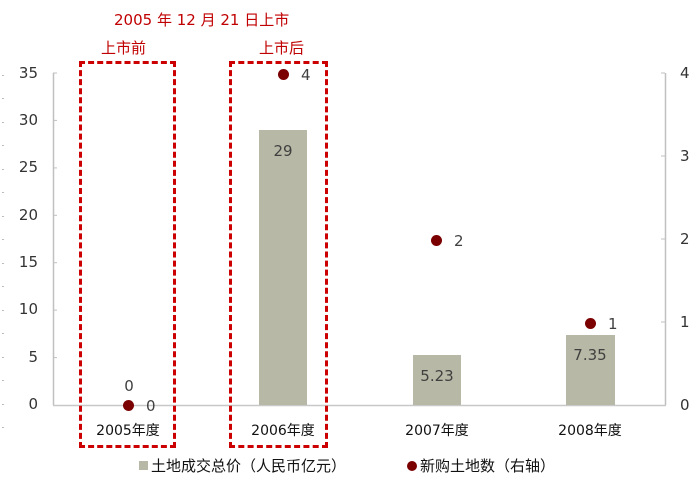  Describe the element at coordinates (127, 254) in the screenshot. I see `pre-ipo-highlight-box` at that location.